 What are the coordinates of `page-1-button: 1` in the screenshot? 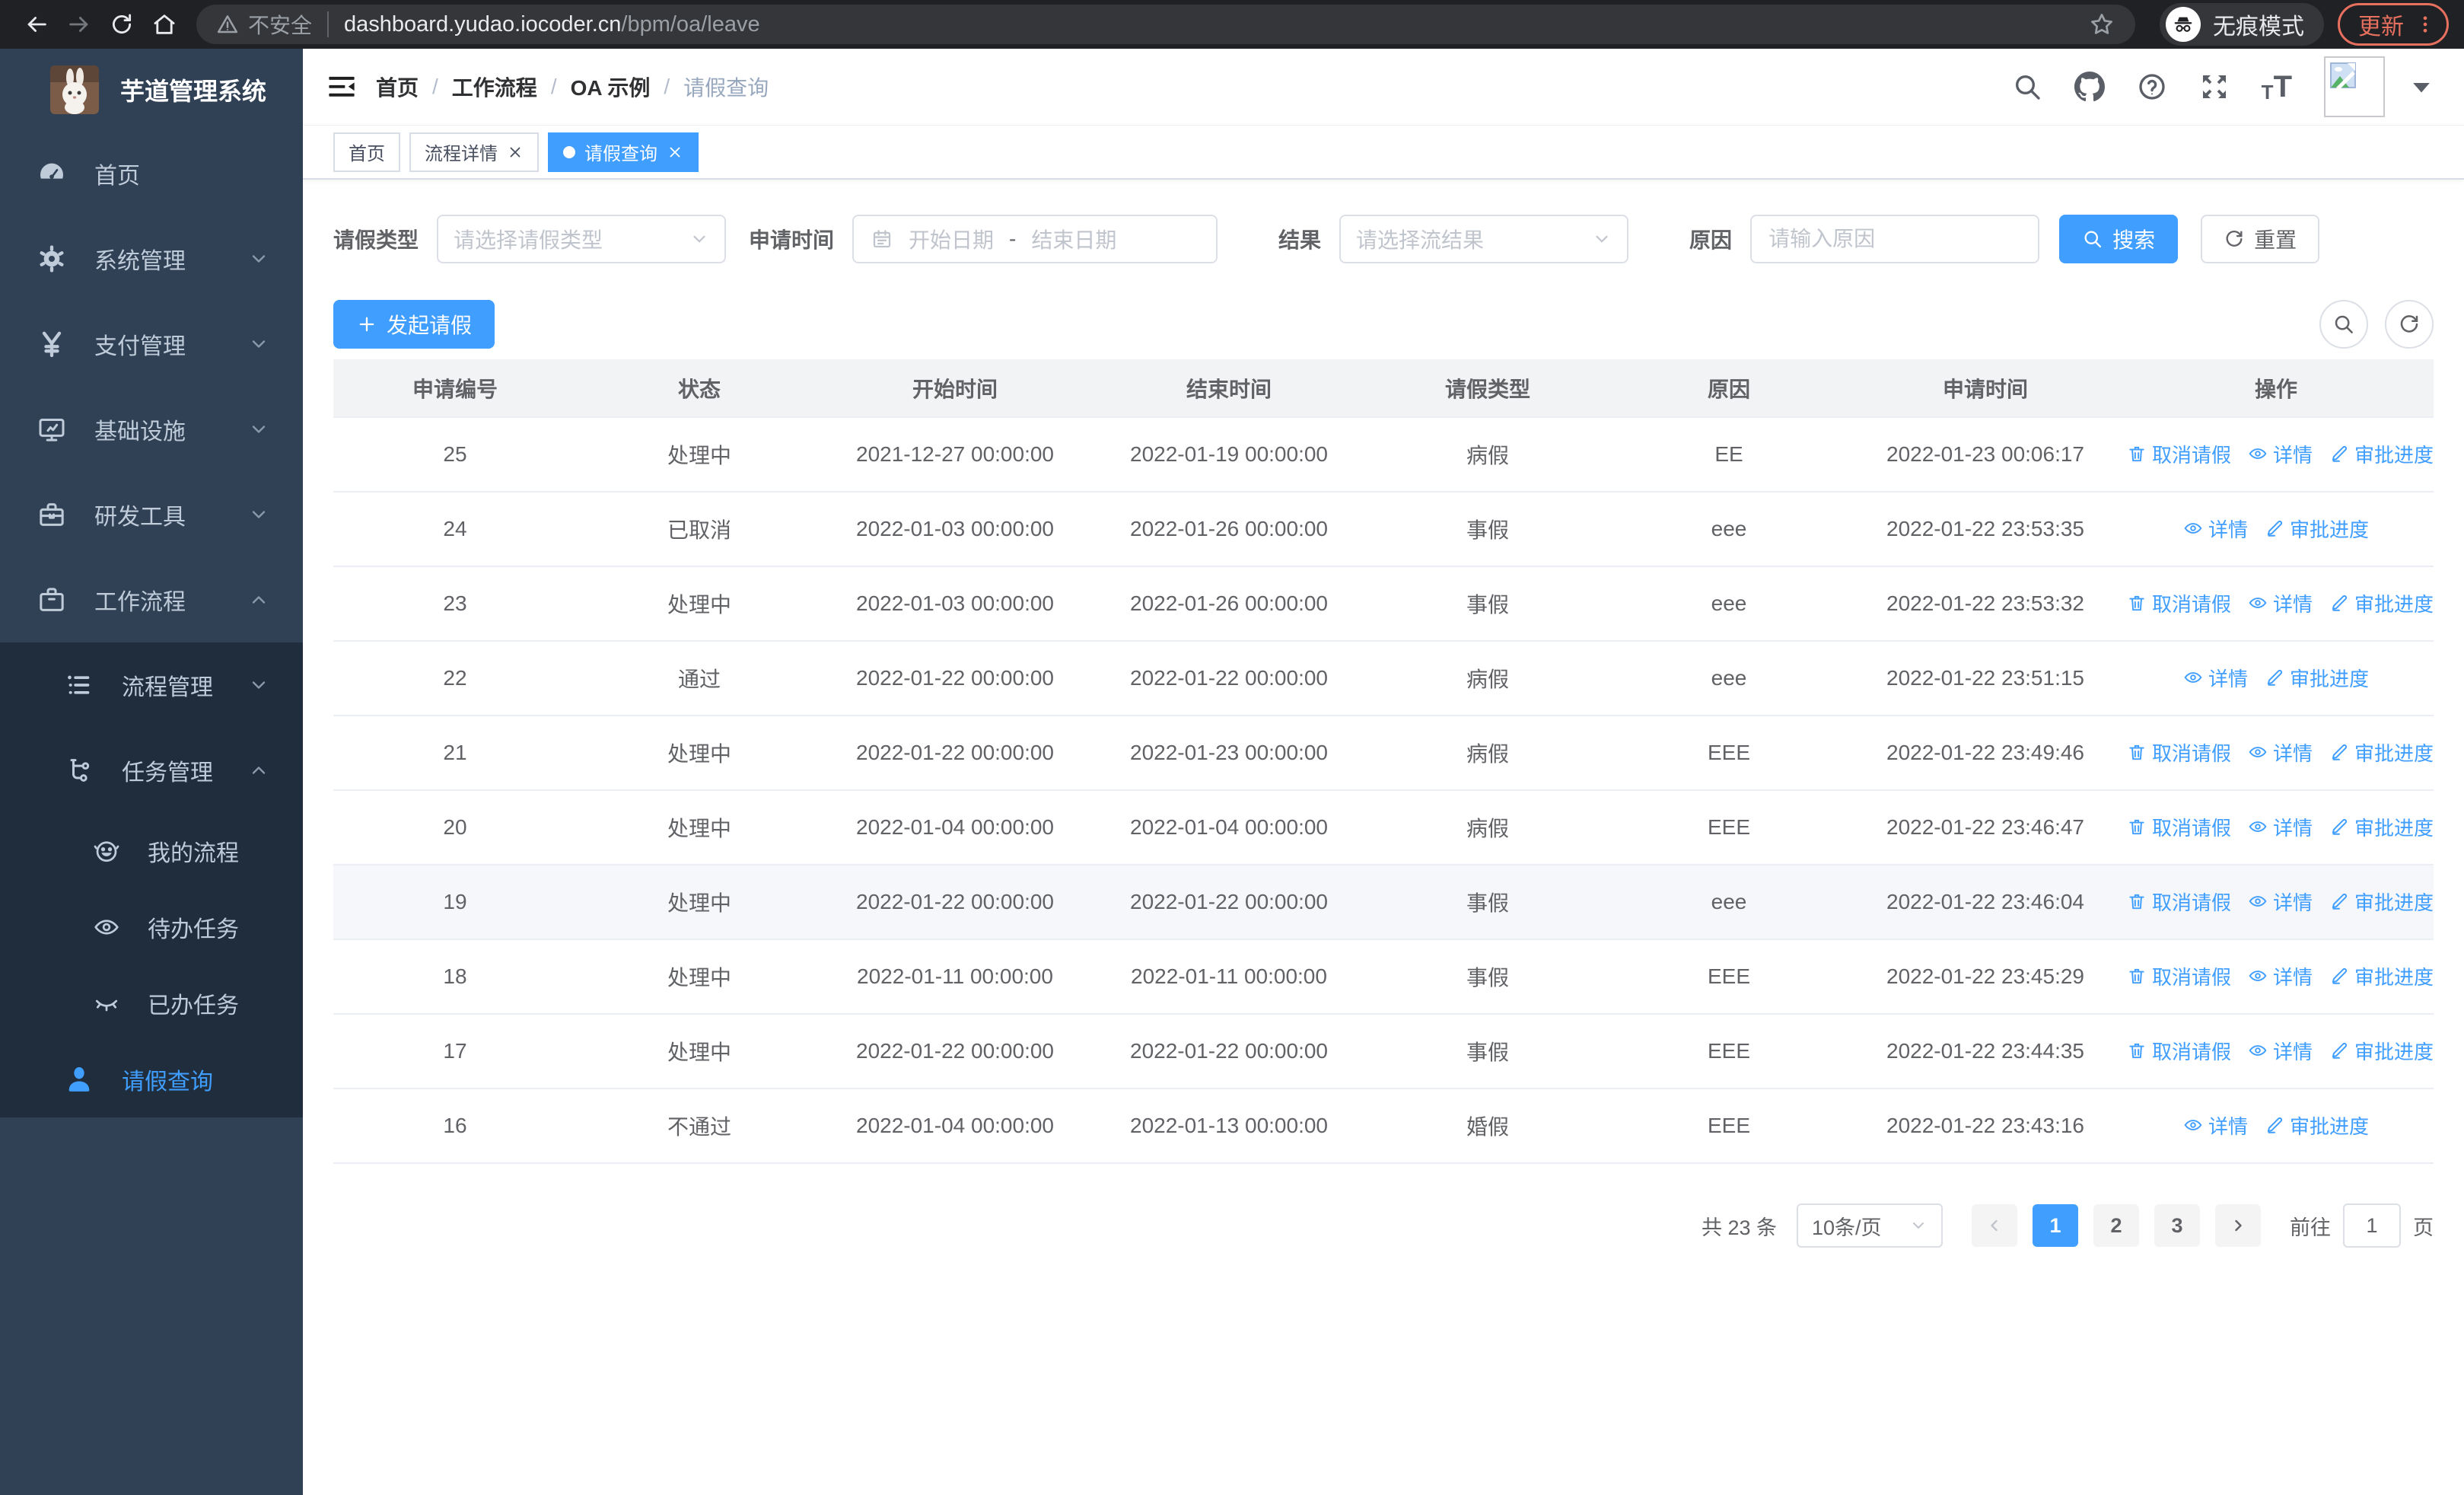 It's located at (2055, 1226).